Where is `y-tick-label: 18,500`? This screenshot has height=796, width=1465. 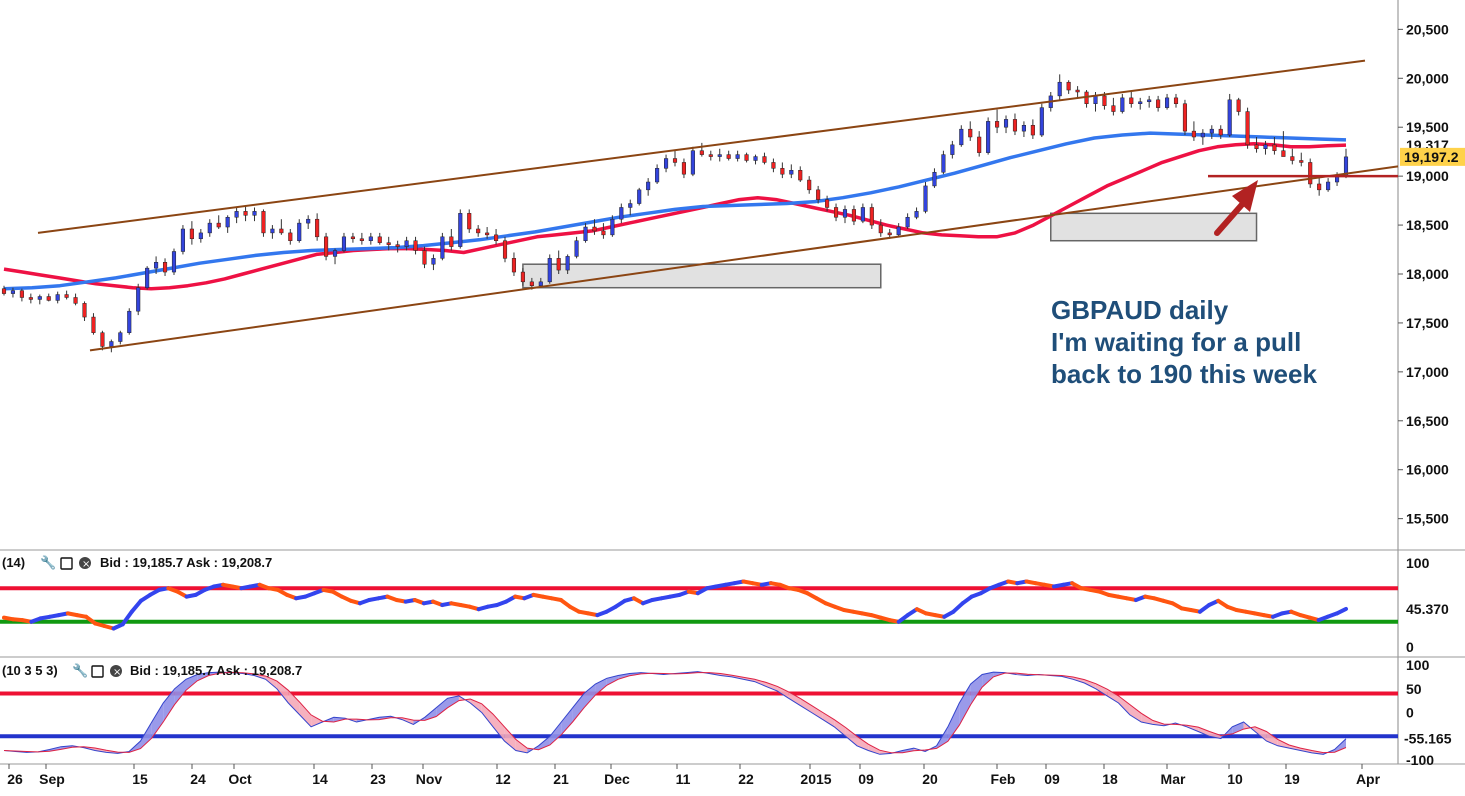
y-tick-label: 18,500 is located at coordinates (1427, 225).